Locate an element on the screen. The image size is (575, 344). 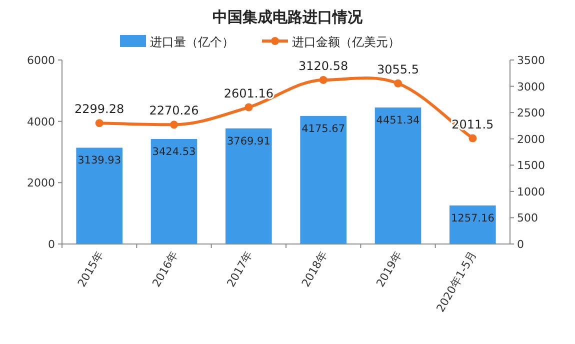
data-label: 2601.16 is located at coordinates (249, 93).